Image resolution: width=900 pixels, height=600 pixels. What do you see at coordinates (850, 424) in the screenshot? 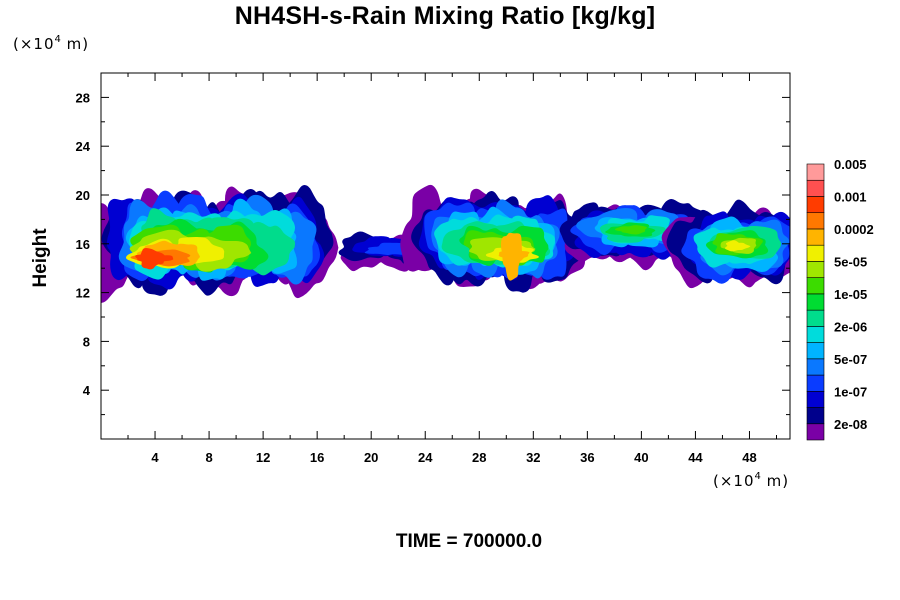
I see `colorbar-label: 2e-08` at bounding box center [850, 424].